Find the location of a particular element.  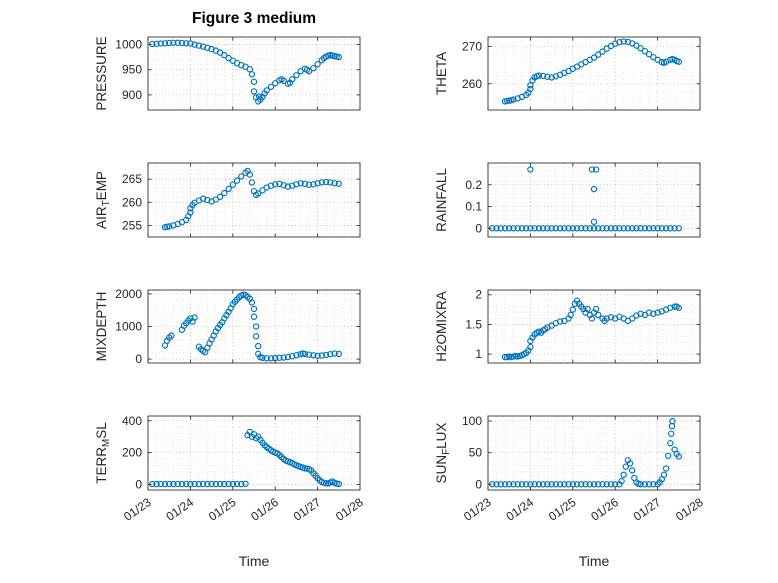

ylabel-theta: THETA is located at coordinates (441, 73).